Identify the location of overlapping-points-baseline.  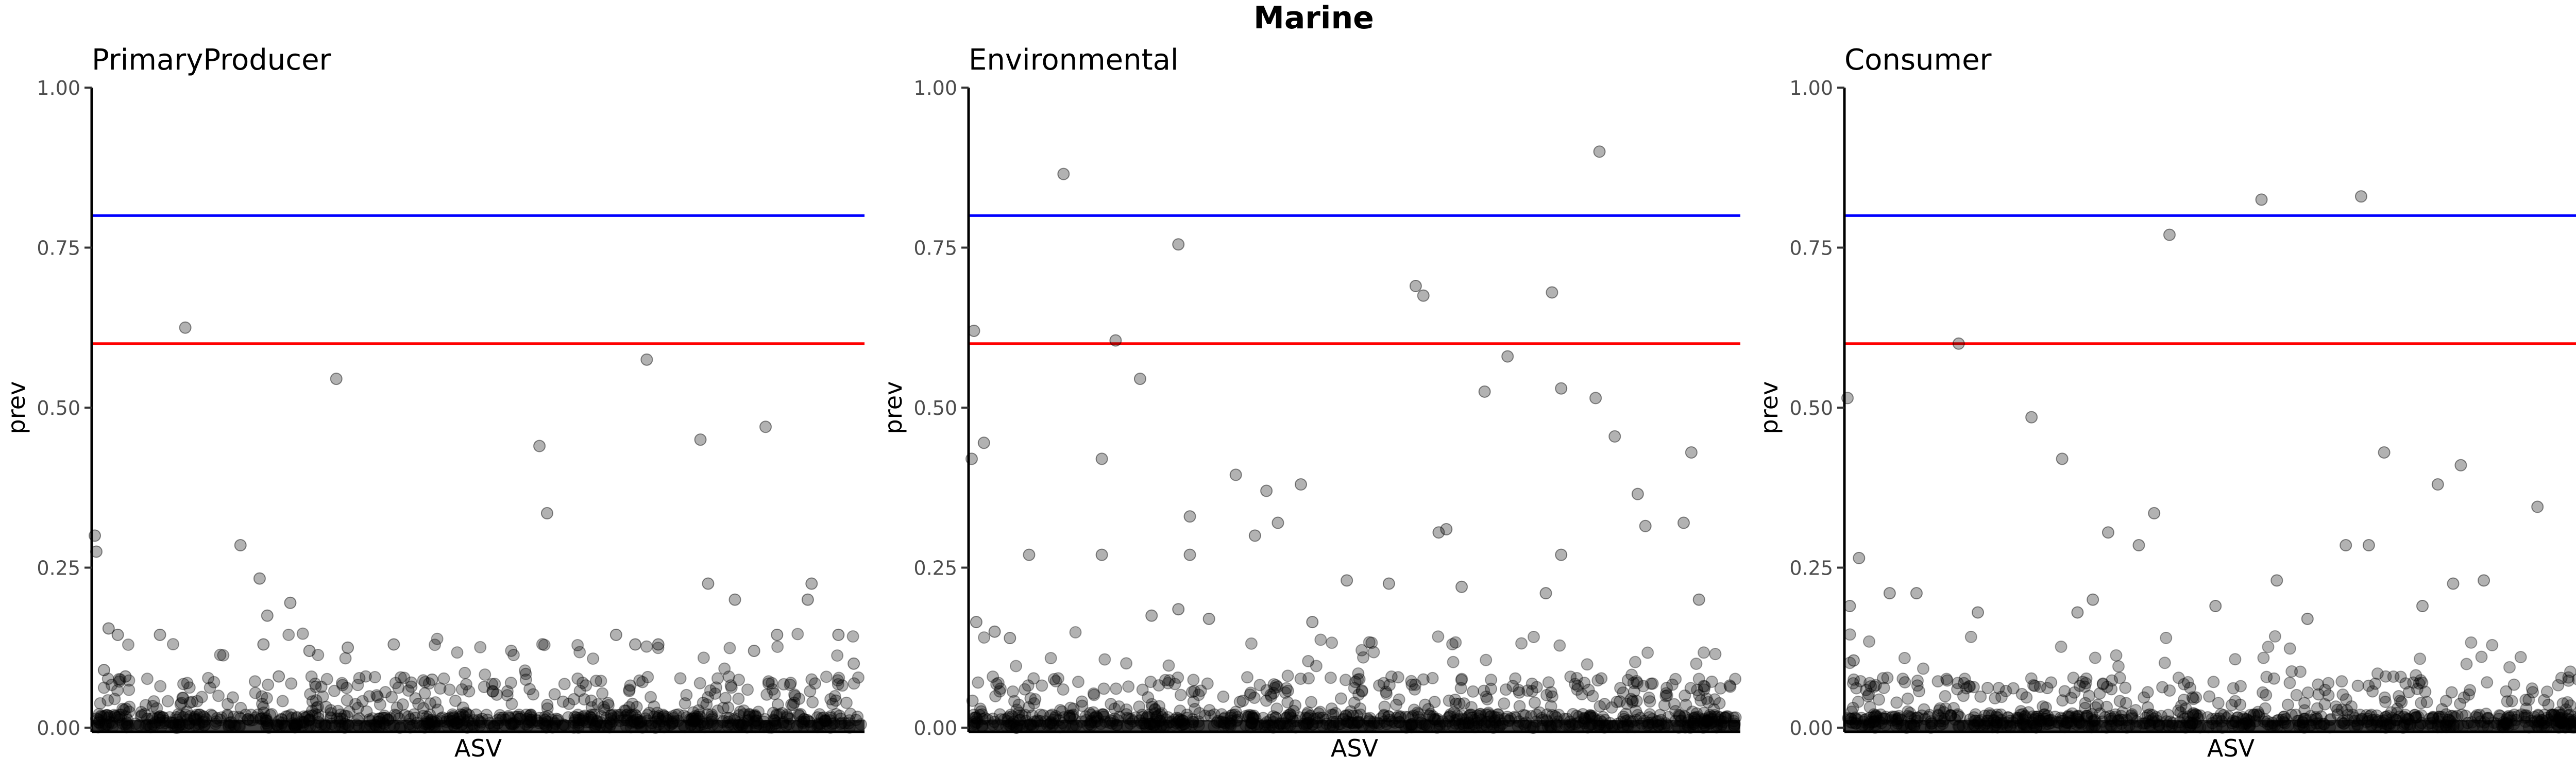
(1354, 726).